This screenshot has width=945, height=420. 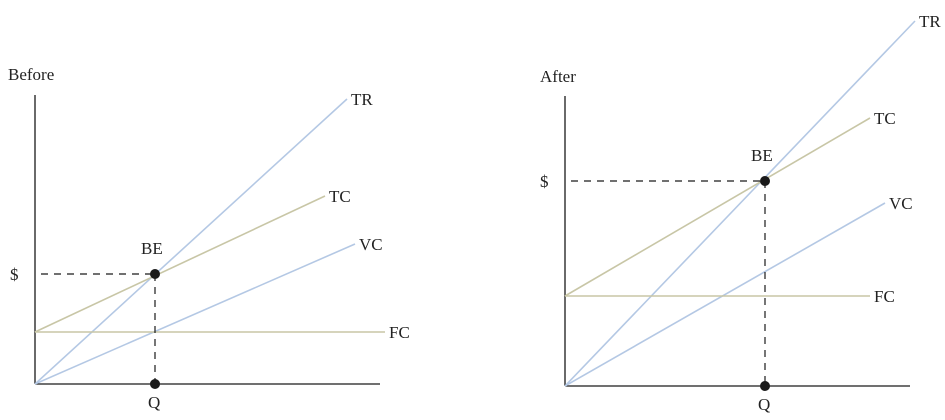 What do you see at coordinates (14, 274) in the screenshot?
I see `before-dollar-label: $` at bounding box center [14, 274].